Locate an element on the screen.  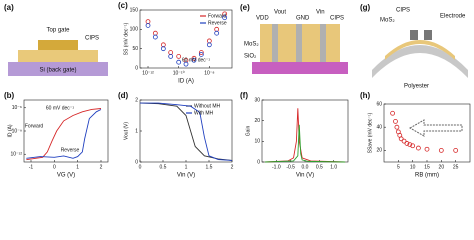
y-axis-label: Vout (V) is located at coordinates (126, 131).